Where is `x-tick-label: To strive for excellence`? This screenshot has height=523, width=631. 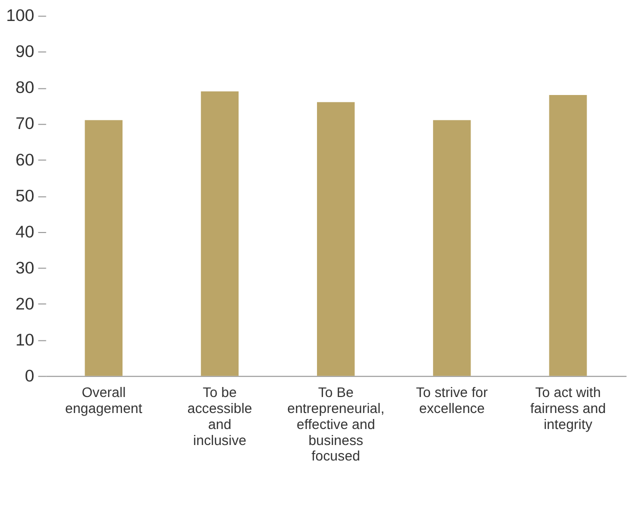
x-tick-label: To strive for excellence is located at coordinates (452, 400).